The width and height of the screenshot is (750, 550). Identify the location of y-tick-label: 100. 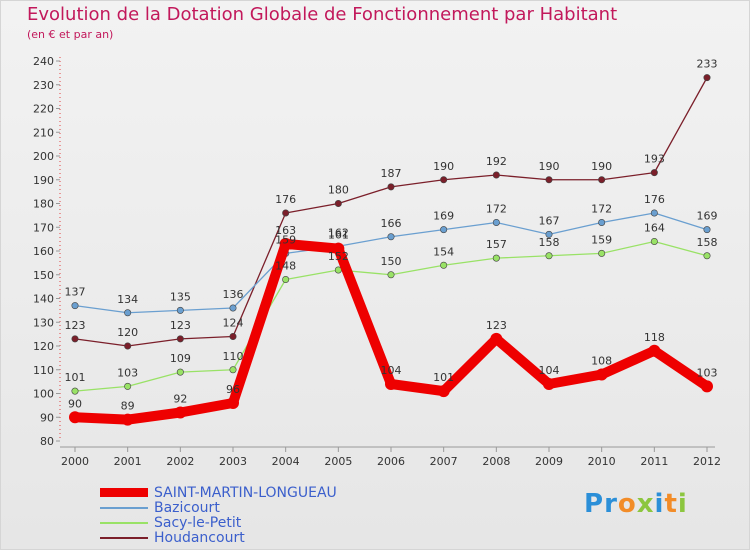
(43, 394).